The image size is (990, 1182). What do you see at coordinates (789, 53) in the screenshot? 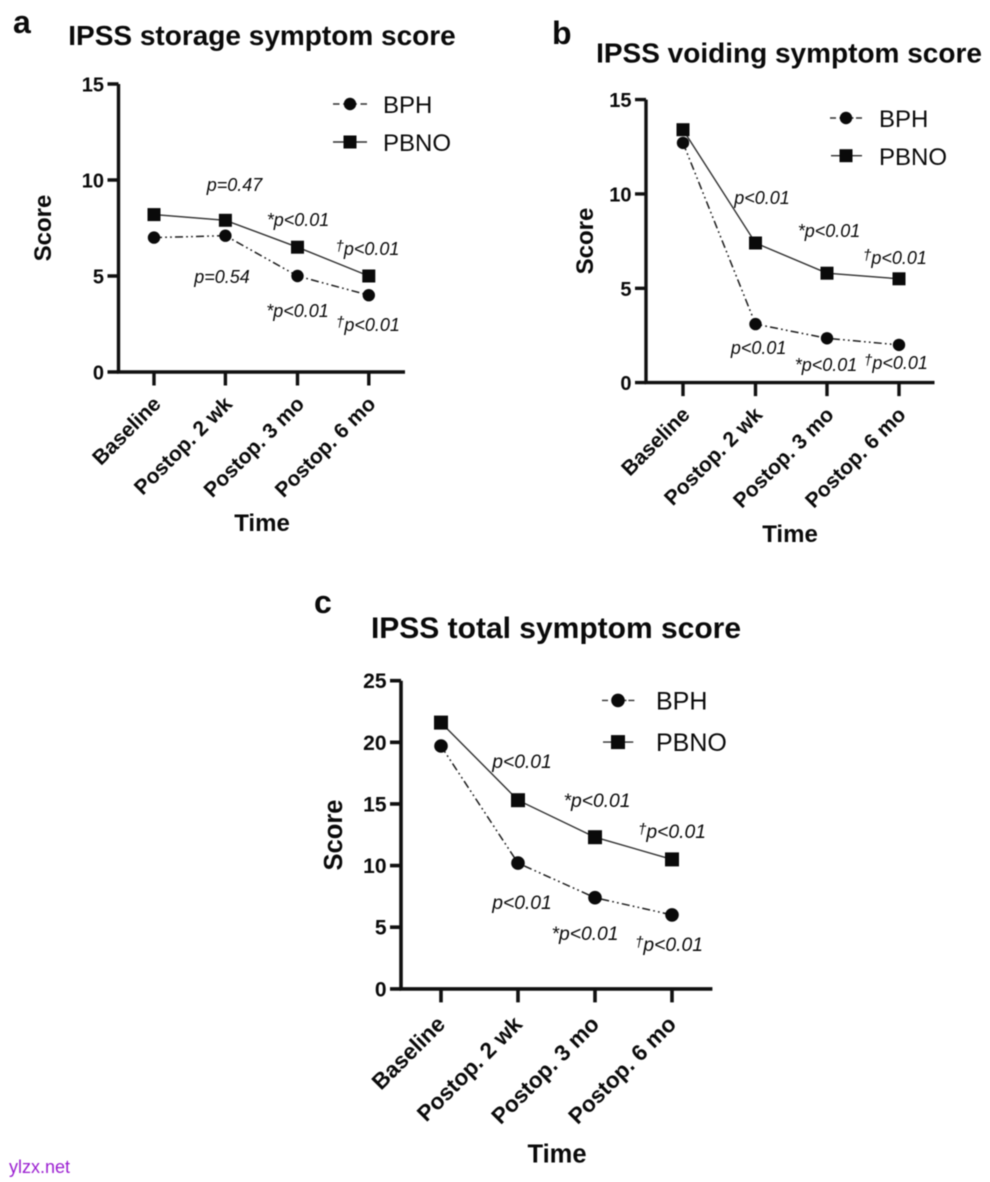
I see `svg-text: IPSS voiding symptom score` at bounding box center [789, 53].